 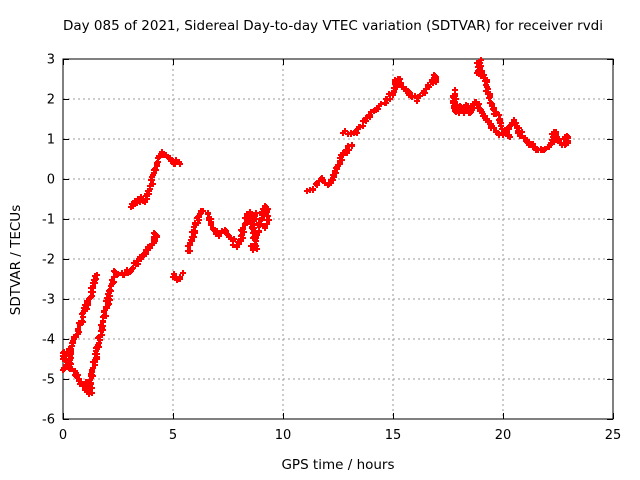 I want to click on y-tick-label: -1, so click(x=48, y=220).